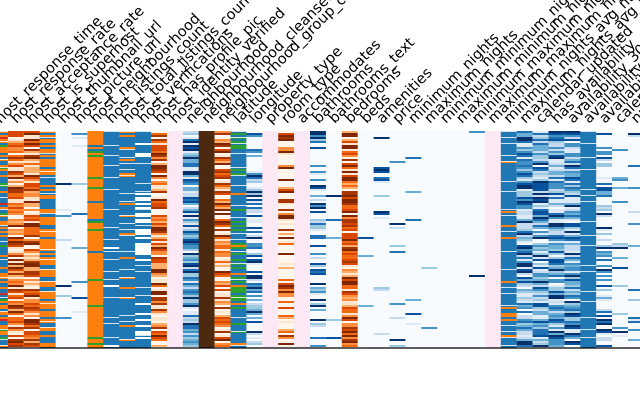 Image resolution: width=640 pixels, height=400 pixels. I want to click on heatmap-column-minimum-minimum-nights, so click(445, 239).